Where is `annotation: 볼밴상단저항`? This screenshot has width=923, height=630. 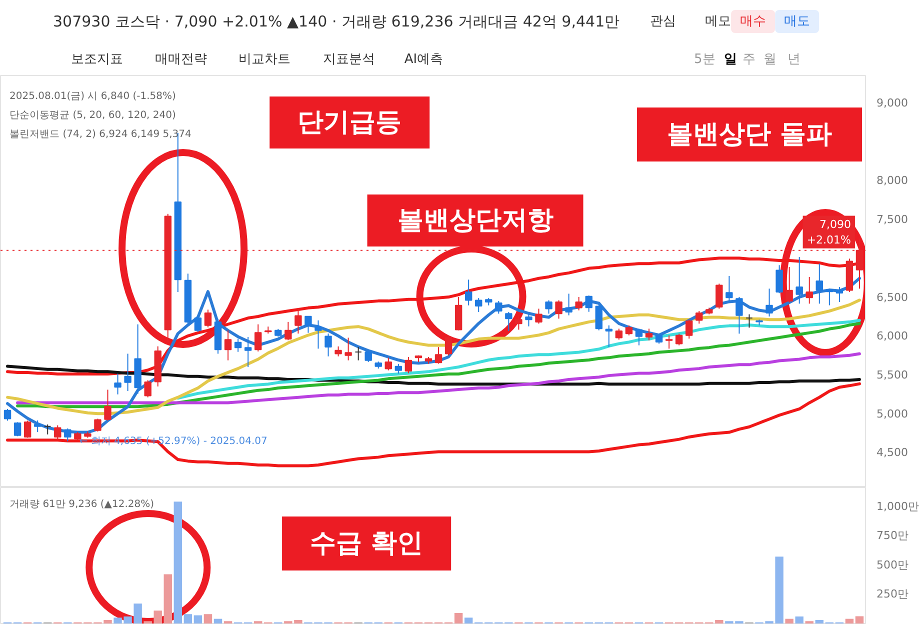 annotation: 볼밴상단저항 is located at coordinates (475, 221).